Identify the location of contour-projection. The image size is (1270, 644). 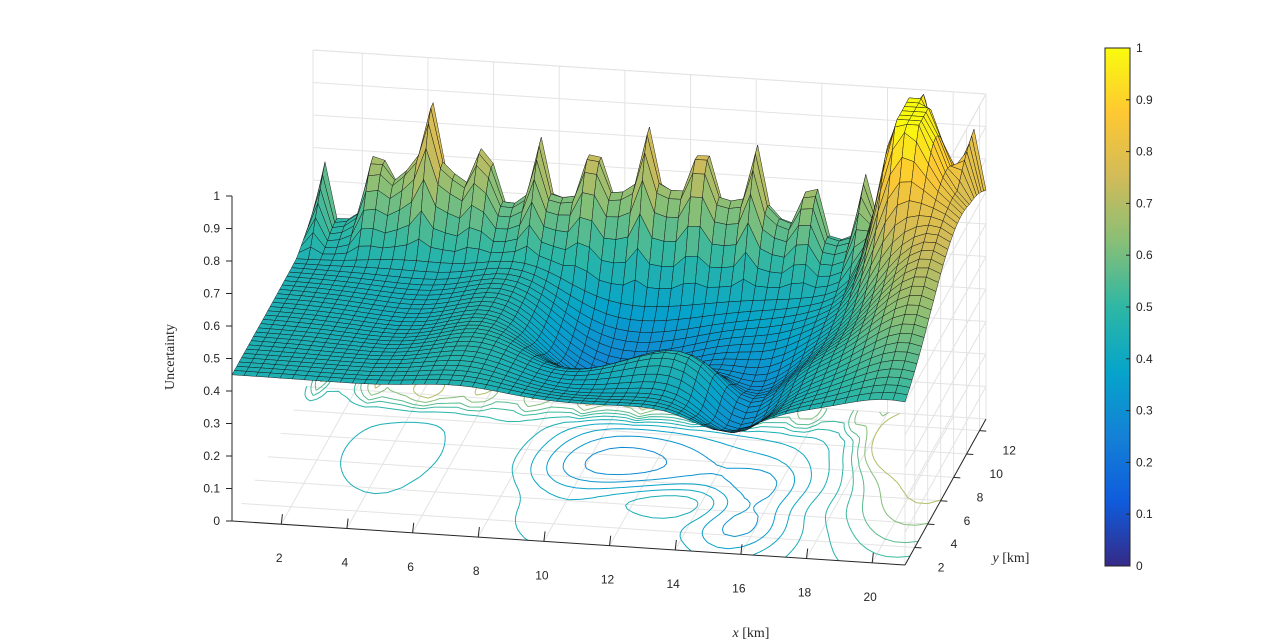
(623, 467).